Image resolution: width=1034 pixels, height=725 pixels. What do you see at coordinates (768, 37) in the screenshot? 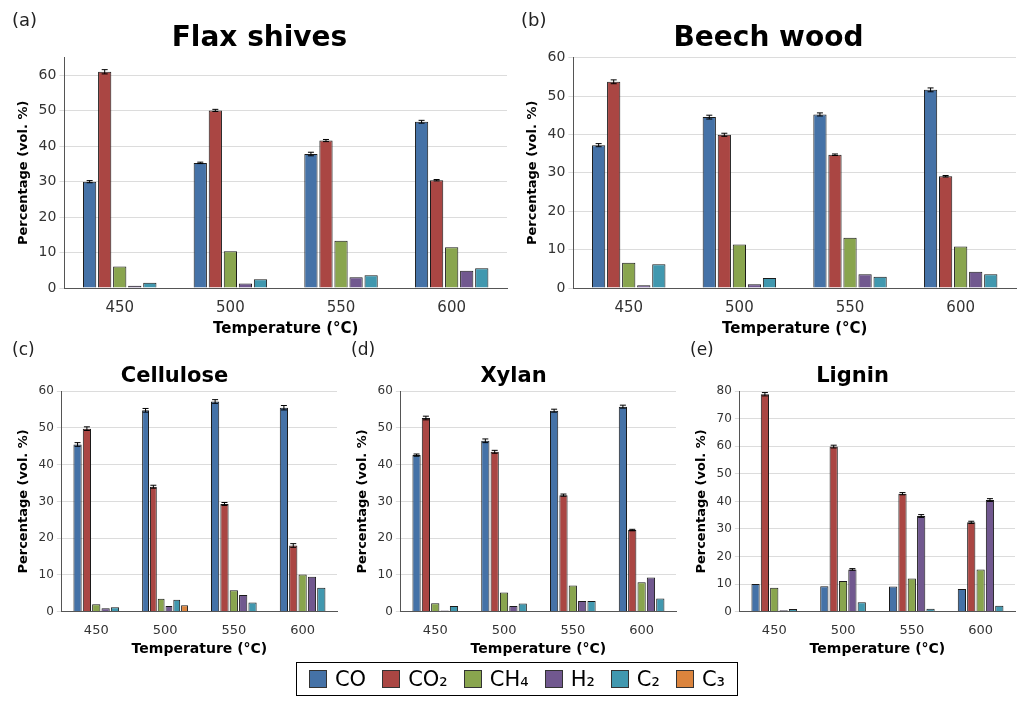
I see `chart-title: Beech wood` at bounding box center [768, 37].